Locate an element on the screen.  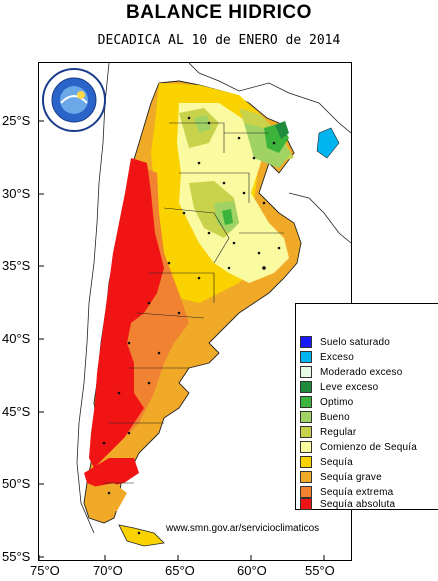
legend-item-sequia-absoluta: Sequía absoluta is located at coordinates (347, 504).